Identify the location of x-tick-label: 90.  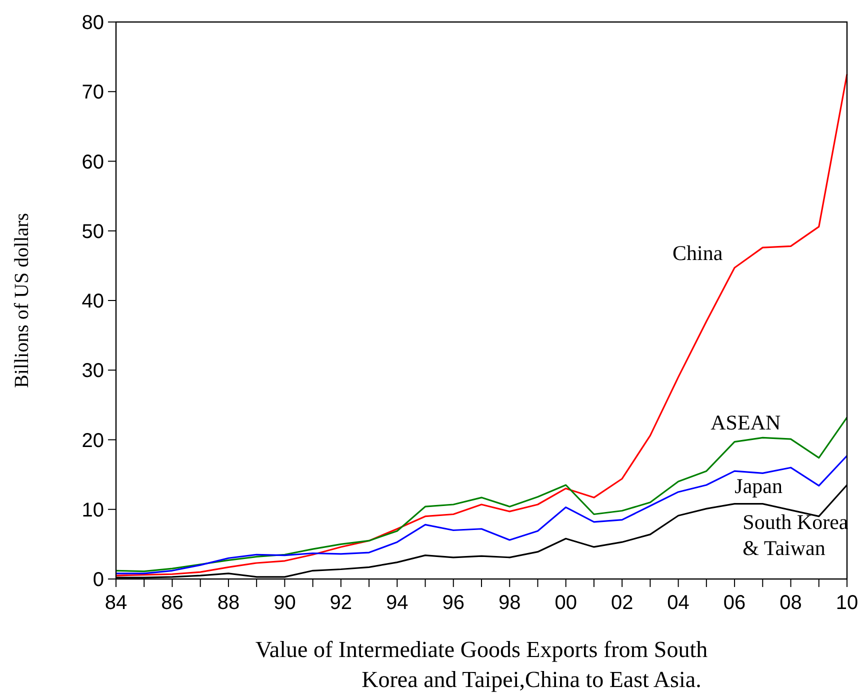
(285, 603).